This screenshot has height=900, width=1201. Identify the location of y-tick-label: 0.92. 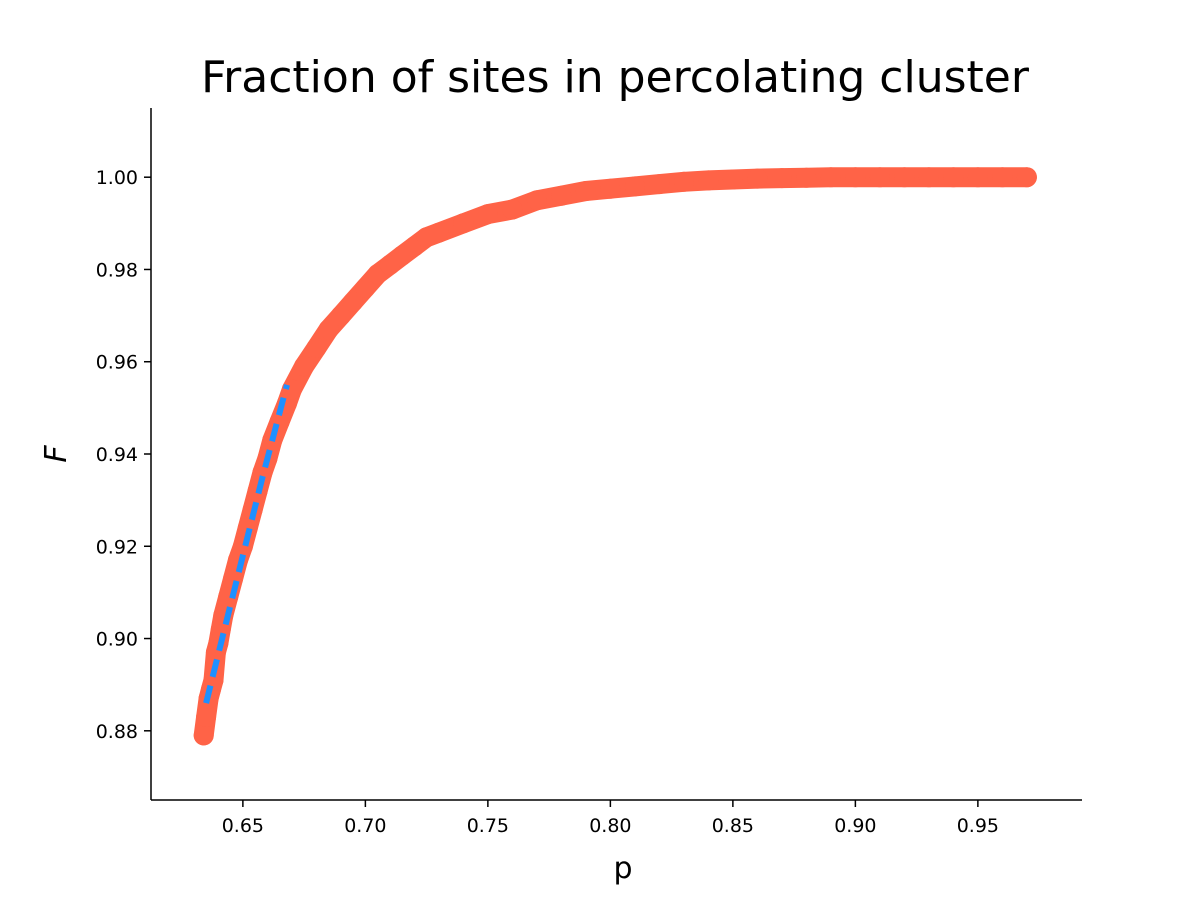
(117, 547).